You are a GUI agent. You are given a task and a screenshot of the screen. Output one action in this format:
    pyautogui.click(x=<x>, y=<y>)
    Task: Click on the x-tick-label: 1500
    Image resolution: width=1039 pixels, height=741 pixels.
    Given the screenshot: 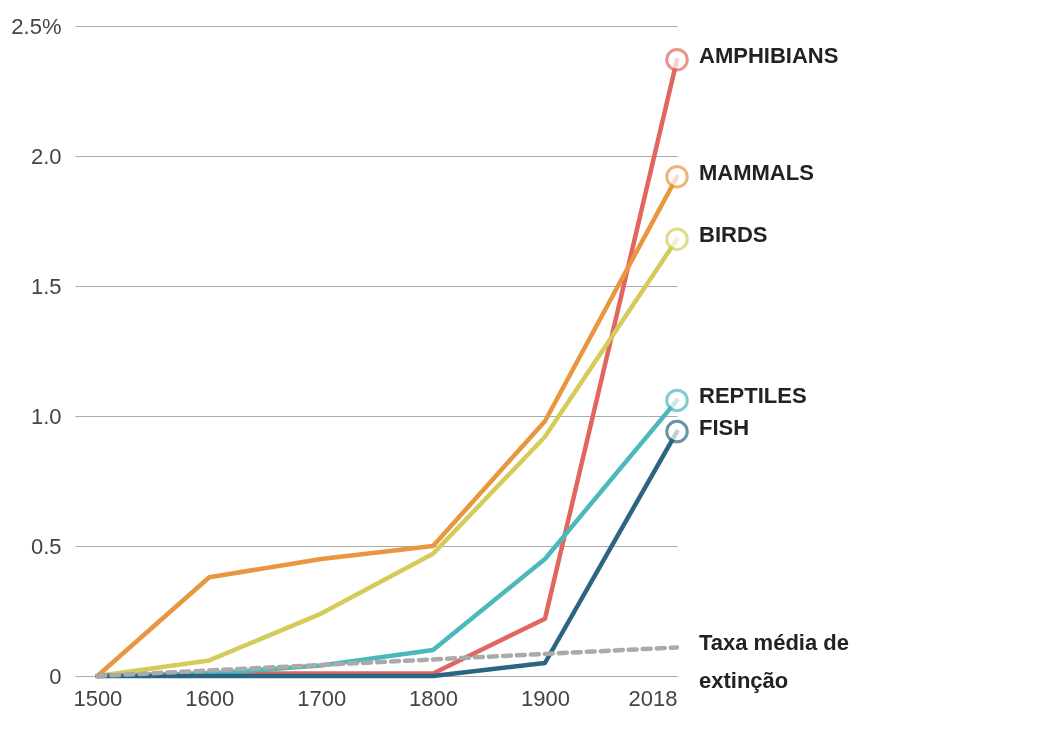 What is the action you would take?
    pyautogui.click(x=98, y=698)
    